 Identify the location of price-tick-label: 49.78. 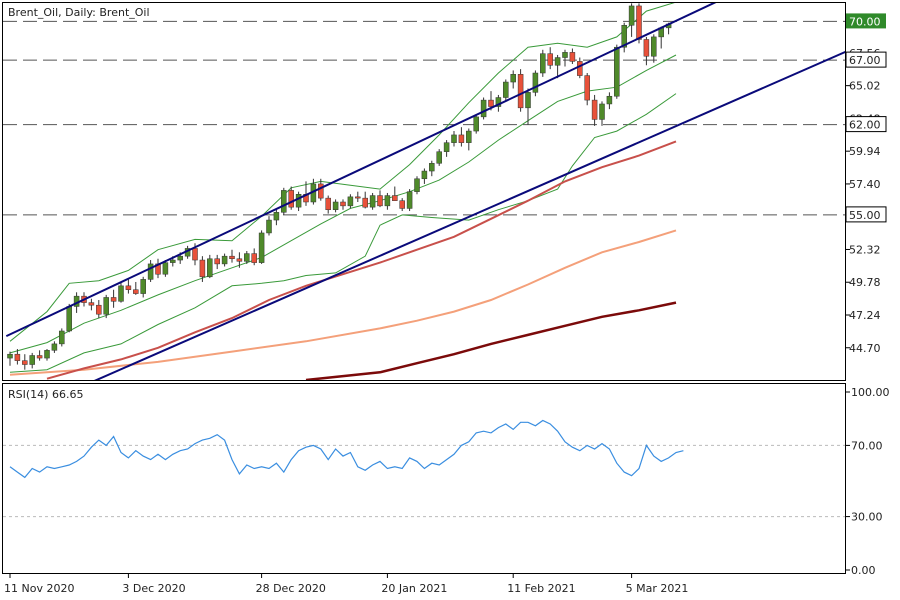
(865, 282).